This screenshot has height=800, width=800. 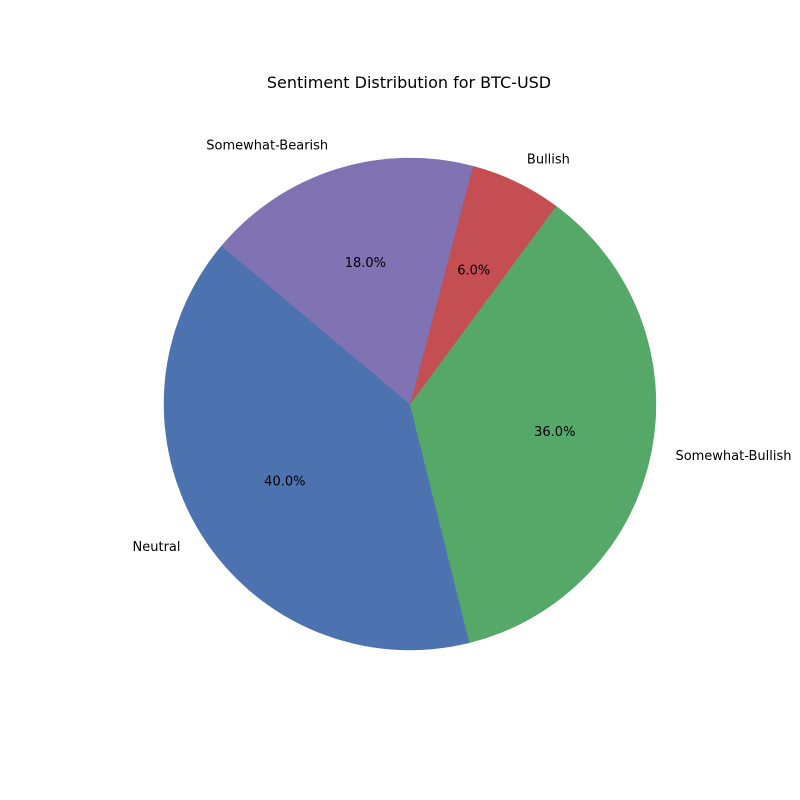 I want to click on pie-pct-label-neutral: 40.0%, so click(x=284, y=482).